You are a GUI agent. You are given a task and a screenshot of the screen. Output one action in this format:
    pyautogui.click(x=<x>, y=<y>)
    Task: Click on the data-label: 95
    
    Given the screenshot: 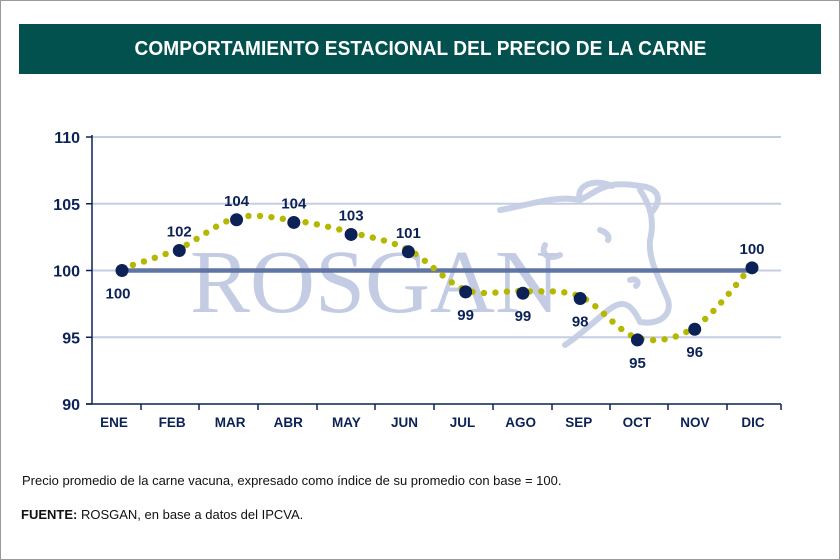 What is the action you would take?
    pyautogui.click(x=637, y=363)
    